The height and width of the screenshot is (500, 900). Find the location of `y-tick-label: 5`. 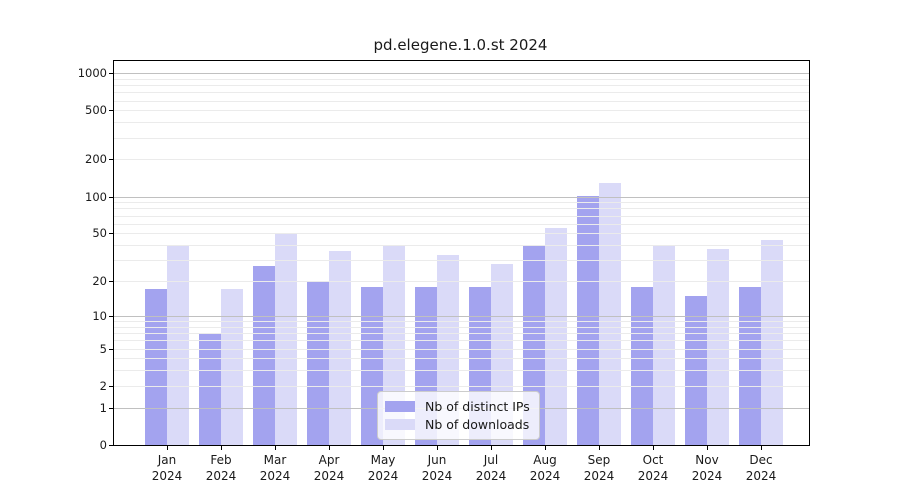

y-tick-label: 5 is located at coordinates (103, 348).